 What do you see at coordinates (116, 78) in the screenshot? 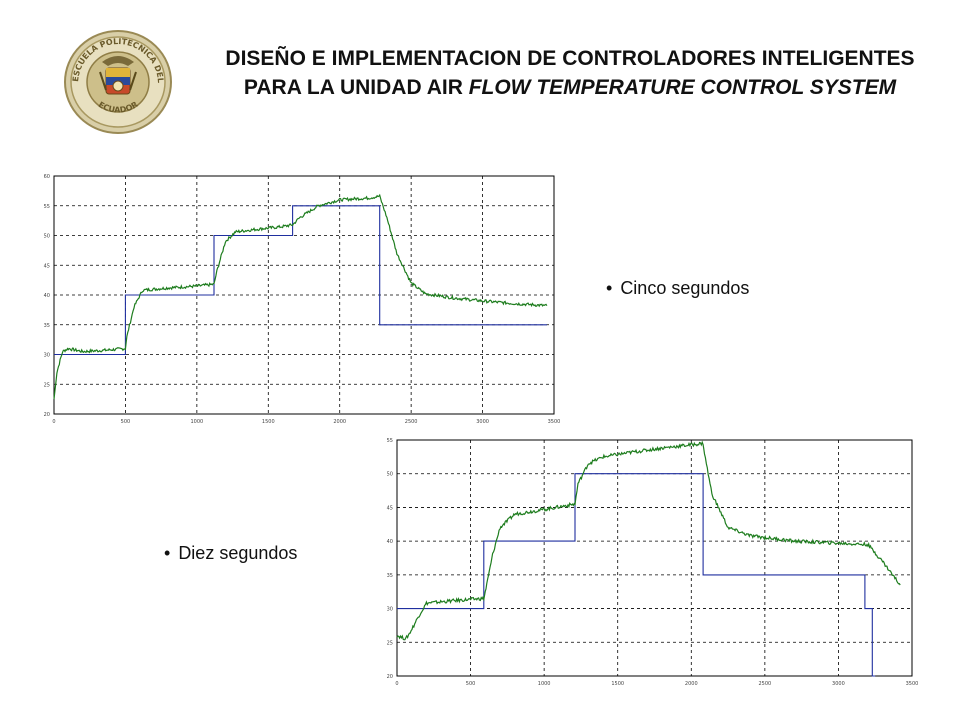
I see `university-seal-icon: ESCUELA POLITECNICA DEL EJERCITO ECUADOR` at bounding box center [116, 78].